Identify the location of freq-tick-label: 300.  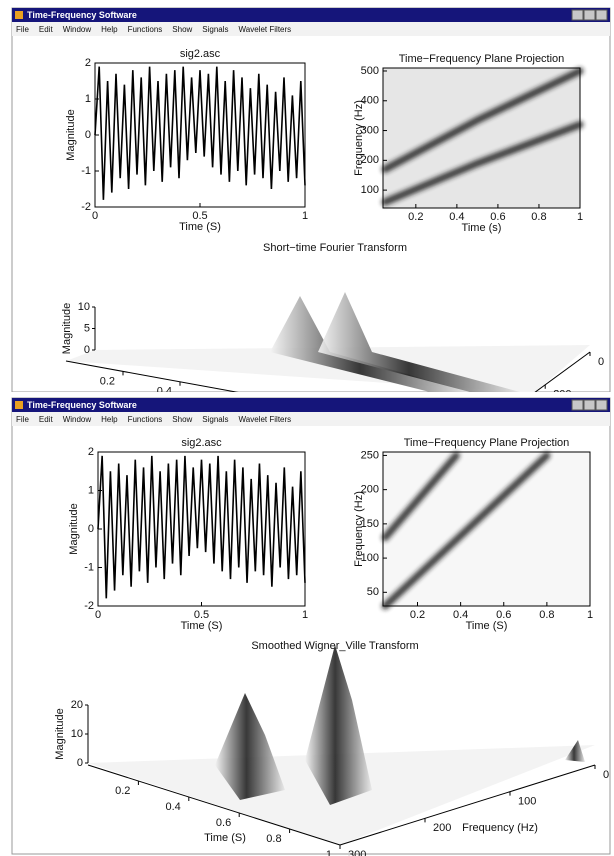
(357, 852).